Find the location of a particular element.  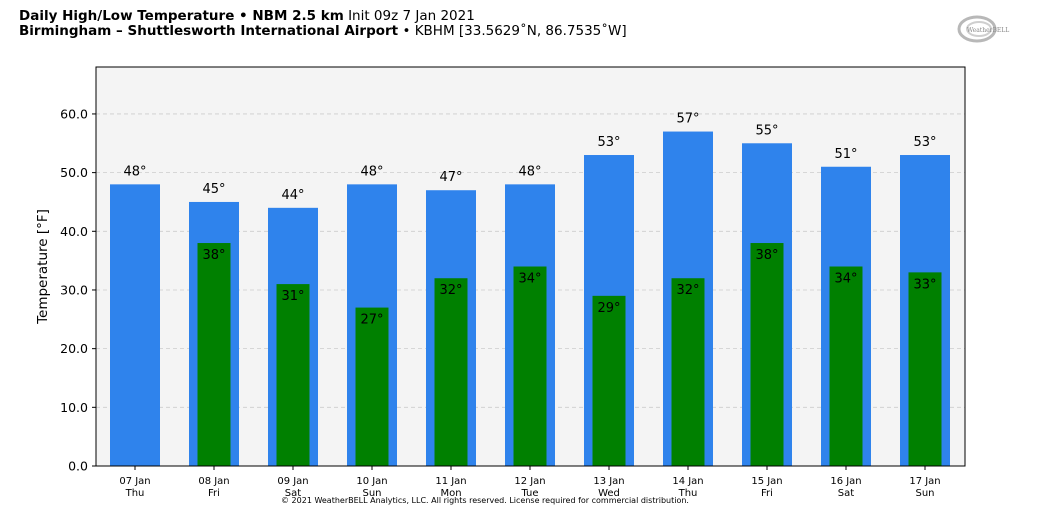

low-label: 29° is located at coordinates (608, 308).